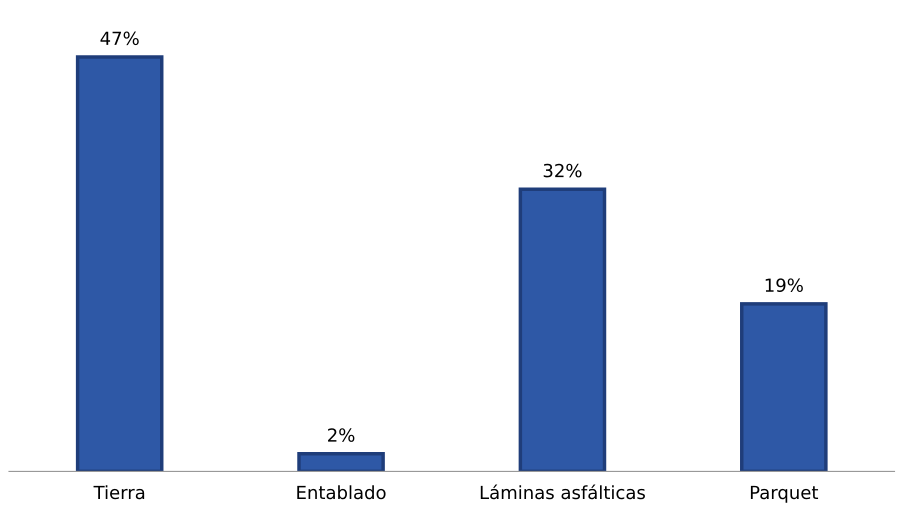 Image resolution: width=899 pixels, height=518 pixels. What do you see at coordinates (119, 492) in the screenshot?
I see `x-tick-label: Tierra` at bounding box center [119, 492].